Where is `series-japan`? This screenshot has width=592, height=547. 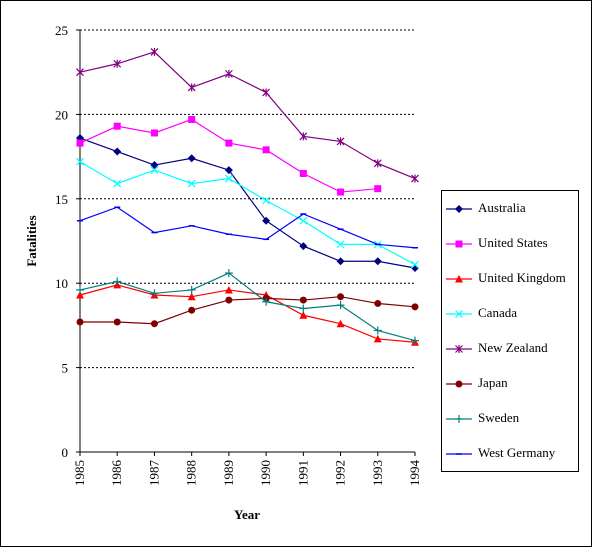
series-japan is located at coordinates (247, 310).